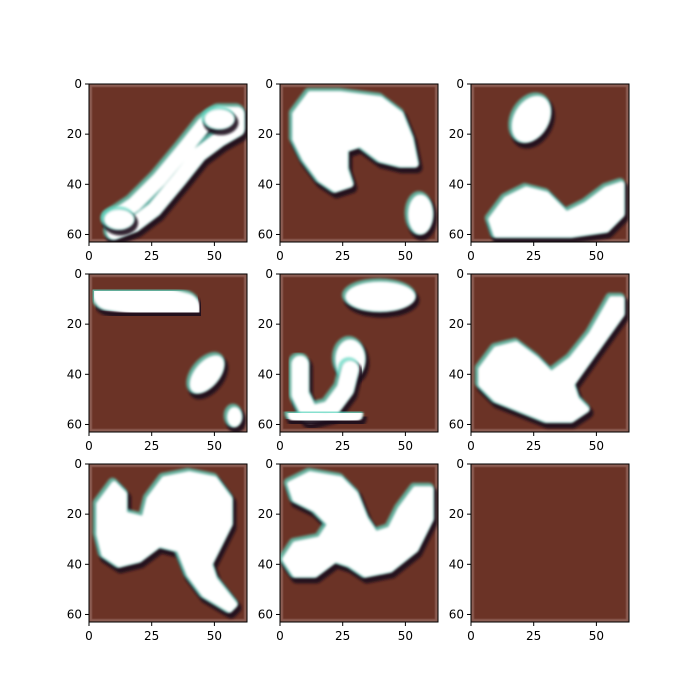  I want to click on panel-background, so click(550, 543).